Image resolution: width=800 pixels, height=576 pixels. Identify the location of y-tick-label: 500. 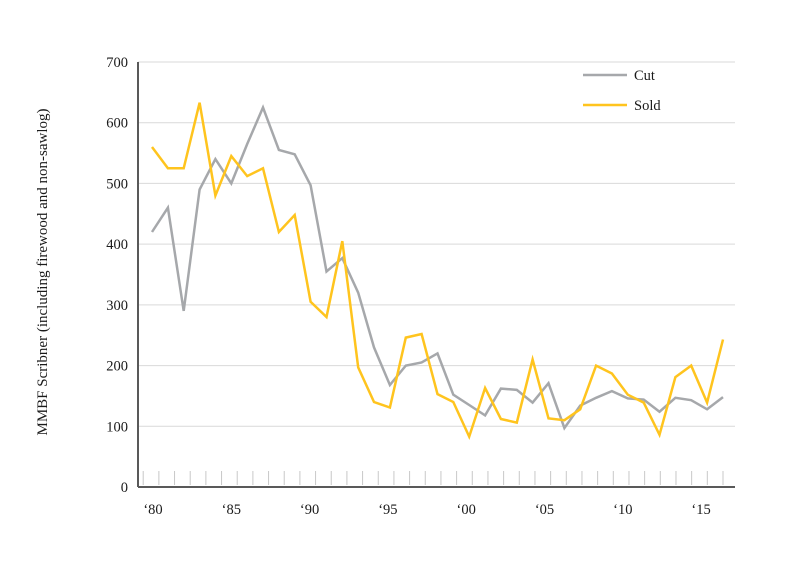
(117, 184).